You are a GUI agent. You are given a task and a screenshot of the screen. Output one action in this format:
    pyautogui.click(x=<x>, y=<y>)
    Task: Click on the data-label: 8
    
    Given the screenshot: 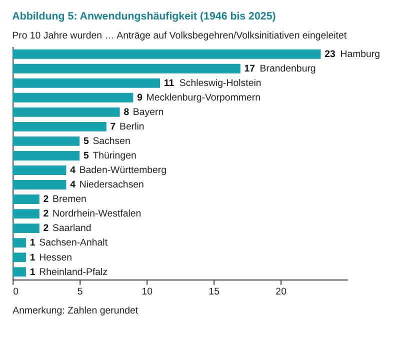 What is the action you would take?
    pyautogui.click(x=127, y=112)
    